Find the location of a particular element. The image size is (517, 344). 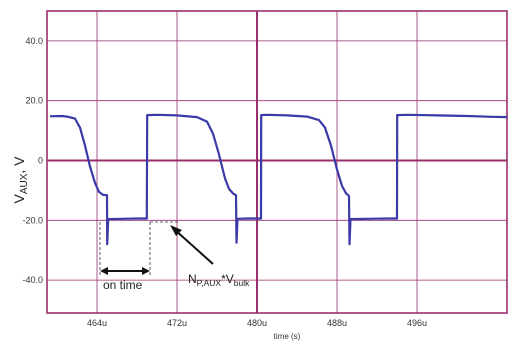

np-label: NP,AUX*Vbulk is located at coordinates (219, 280).